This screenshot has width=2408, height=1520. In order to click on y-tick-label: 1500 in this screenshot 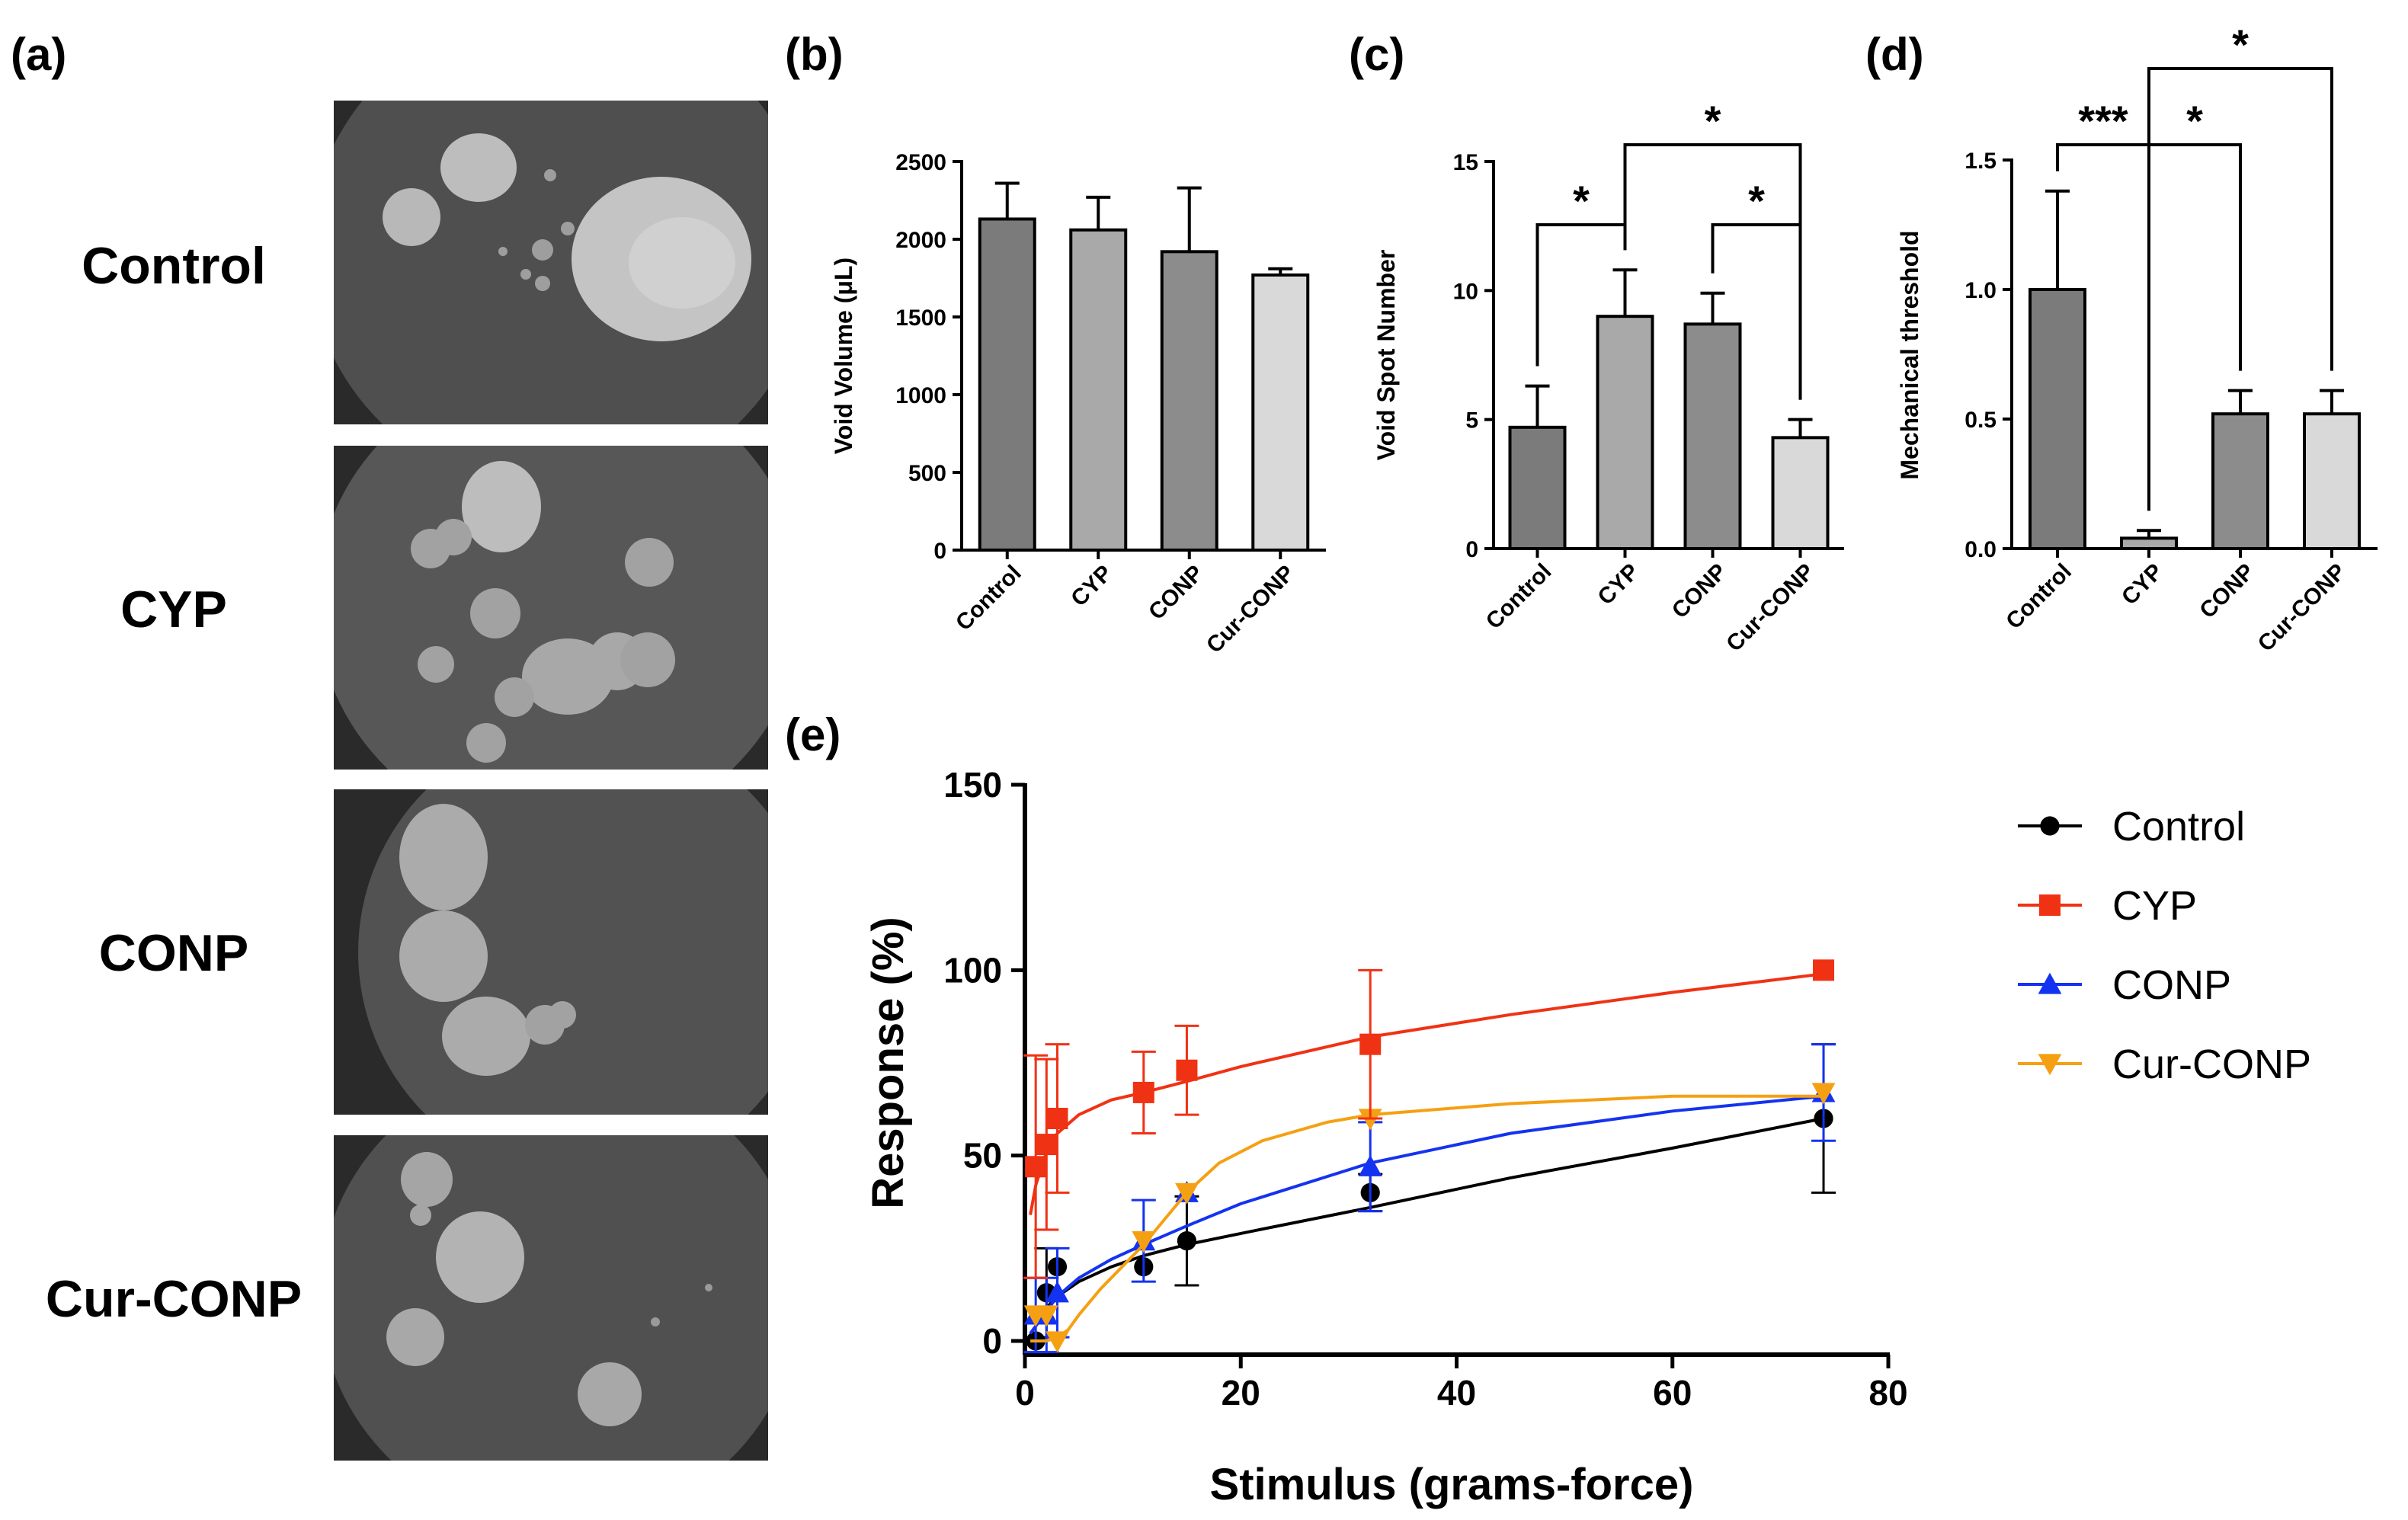, I will do `click(920, 318)`.